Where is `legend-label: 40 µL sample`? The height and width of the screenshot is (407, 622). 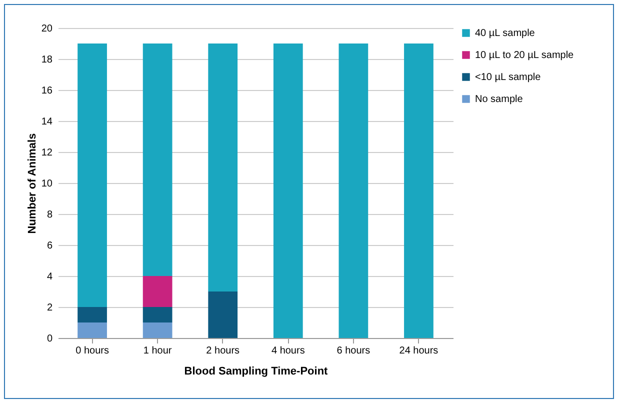
legend-label: 40 µL sample is located at coordinates (505, 33).